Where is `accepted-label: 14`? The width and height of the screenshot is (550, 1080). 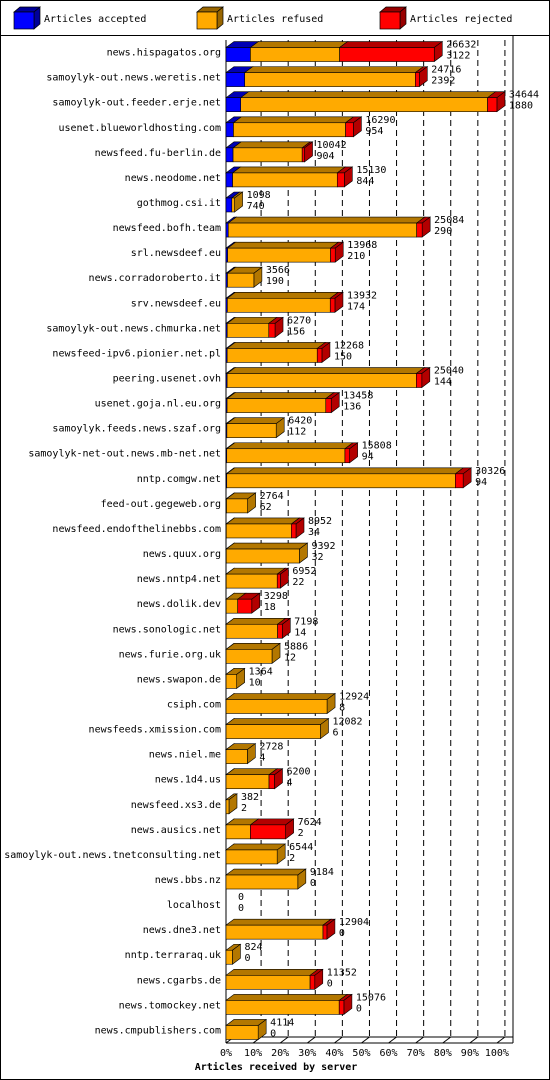
accepted-label: 14 is located at coordinates (300, 632).